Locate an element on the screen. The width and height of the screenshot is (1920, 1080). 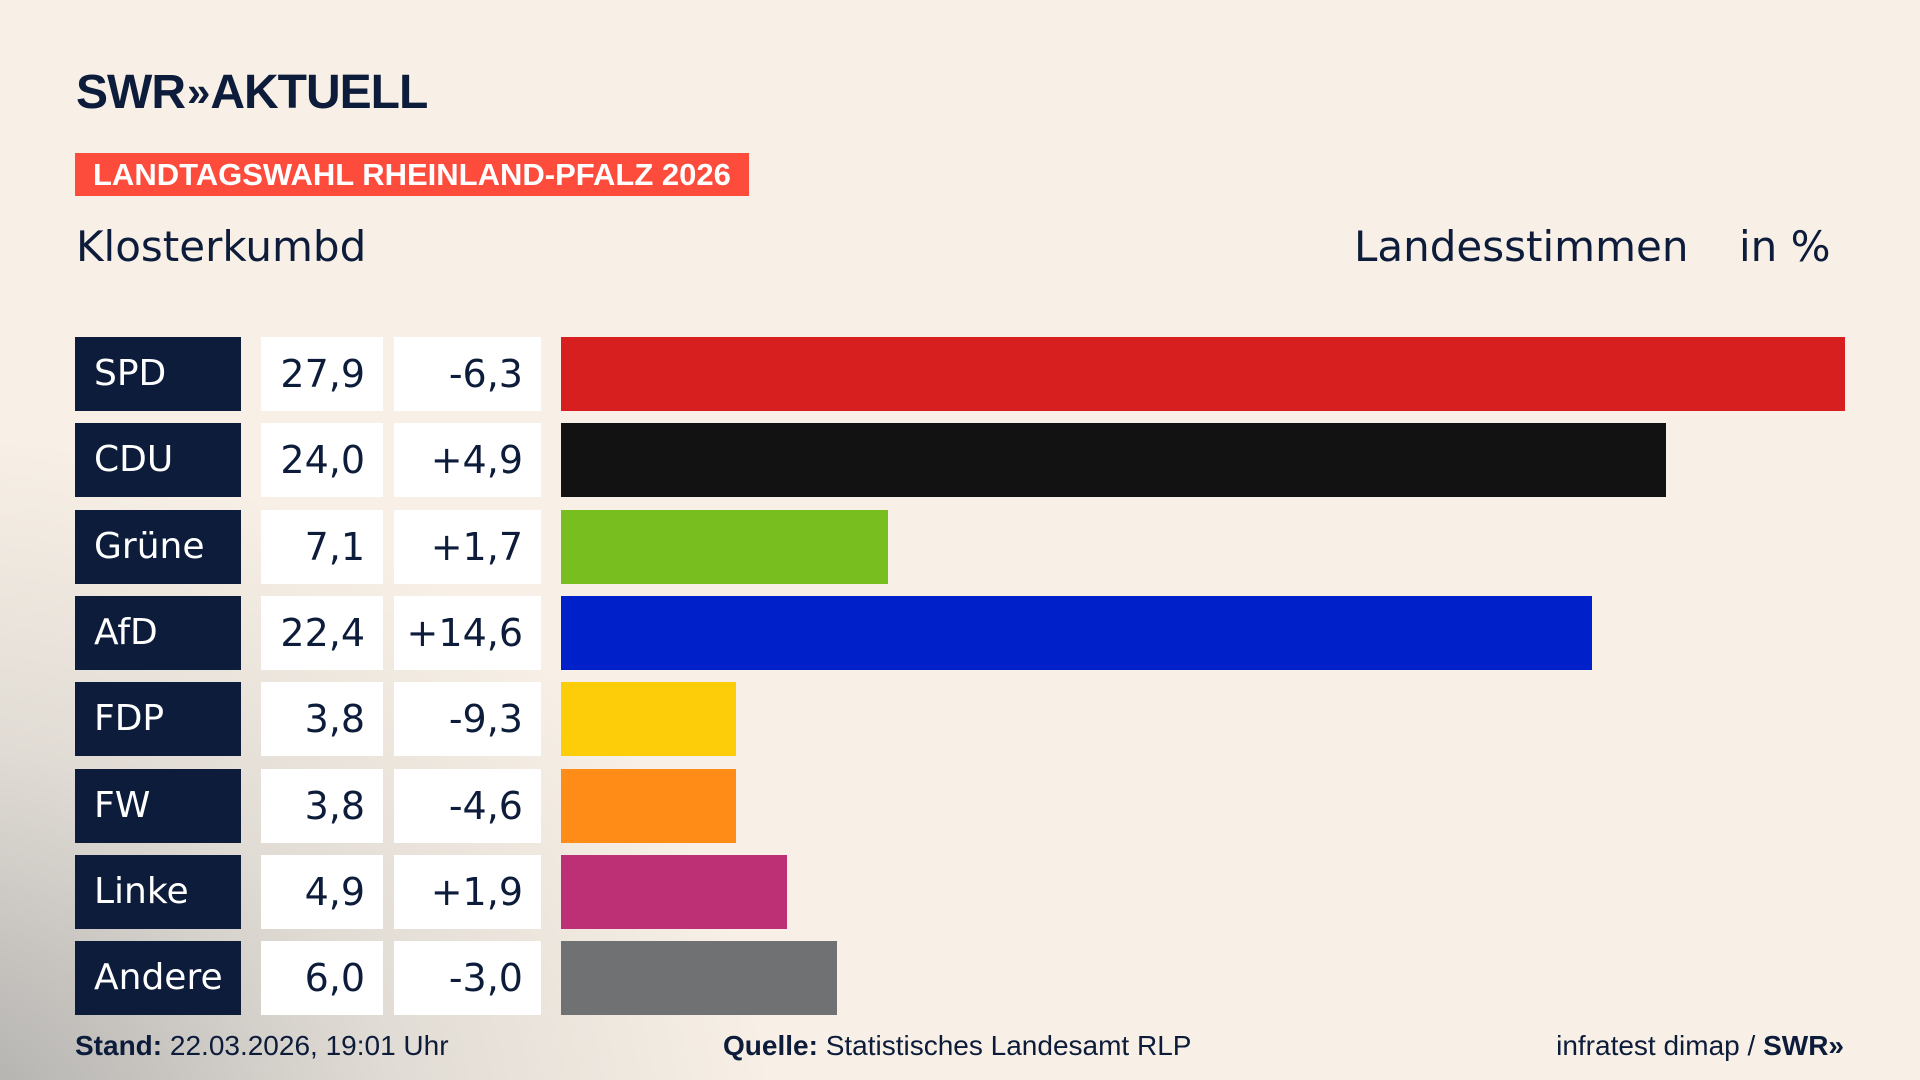
result-row: CDU 24,0 +4,9 is located at coordinates (960, 460).